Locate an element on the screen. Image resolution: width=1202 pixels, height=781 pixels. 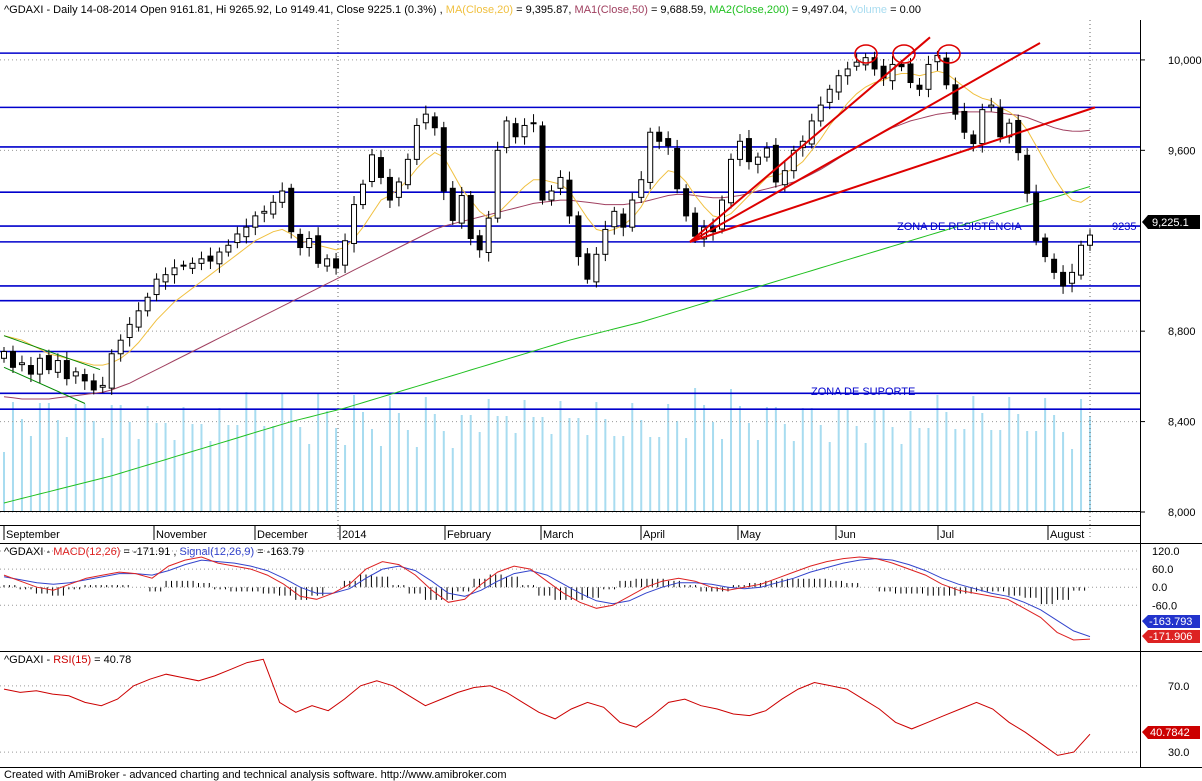
signal-value: -163.79 is located at coordinates (285, 552).